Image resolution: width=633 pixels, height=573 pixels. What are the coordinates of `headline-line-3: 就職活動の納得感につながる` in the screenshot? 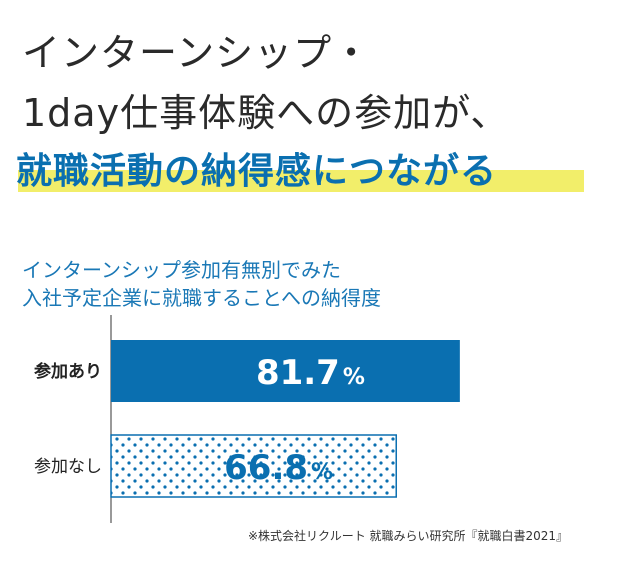 It's located at (257, 171).